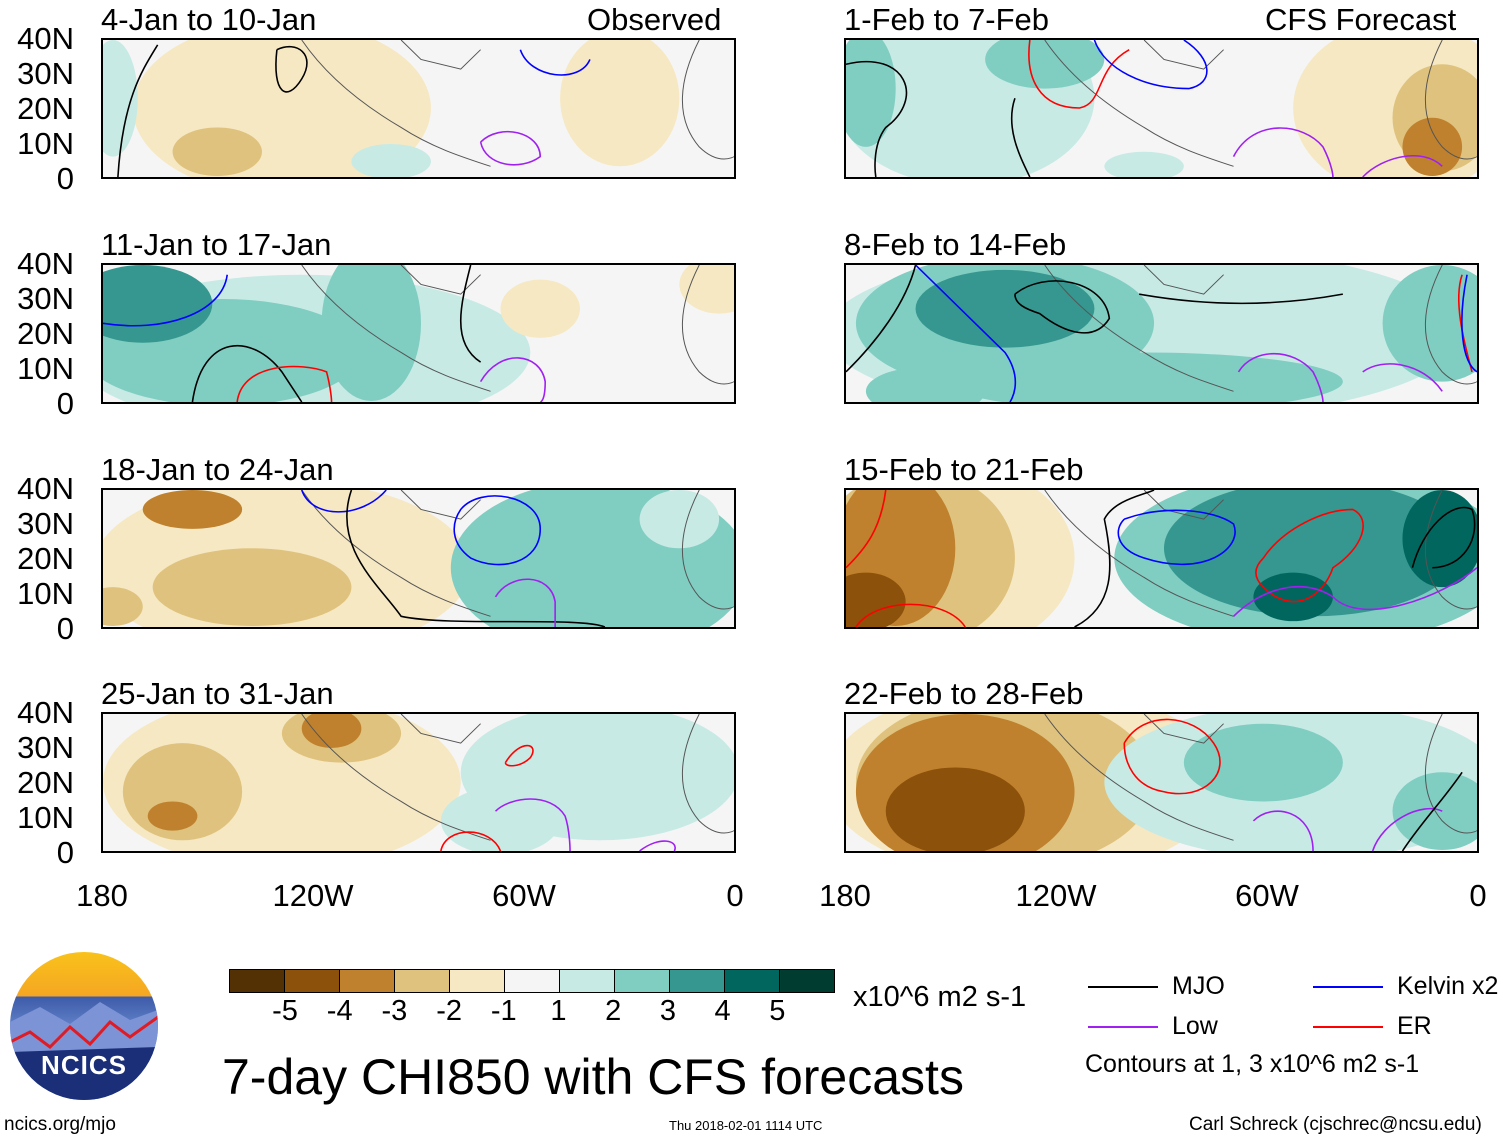 The width and height of the screenshot is (1510, 1141). Describe the element at coordinates (339, 1011) in the screenshot. I see `colorbar-label: -4` at that location.